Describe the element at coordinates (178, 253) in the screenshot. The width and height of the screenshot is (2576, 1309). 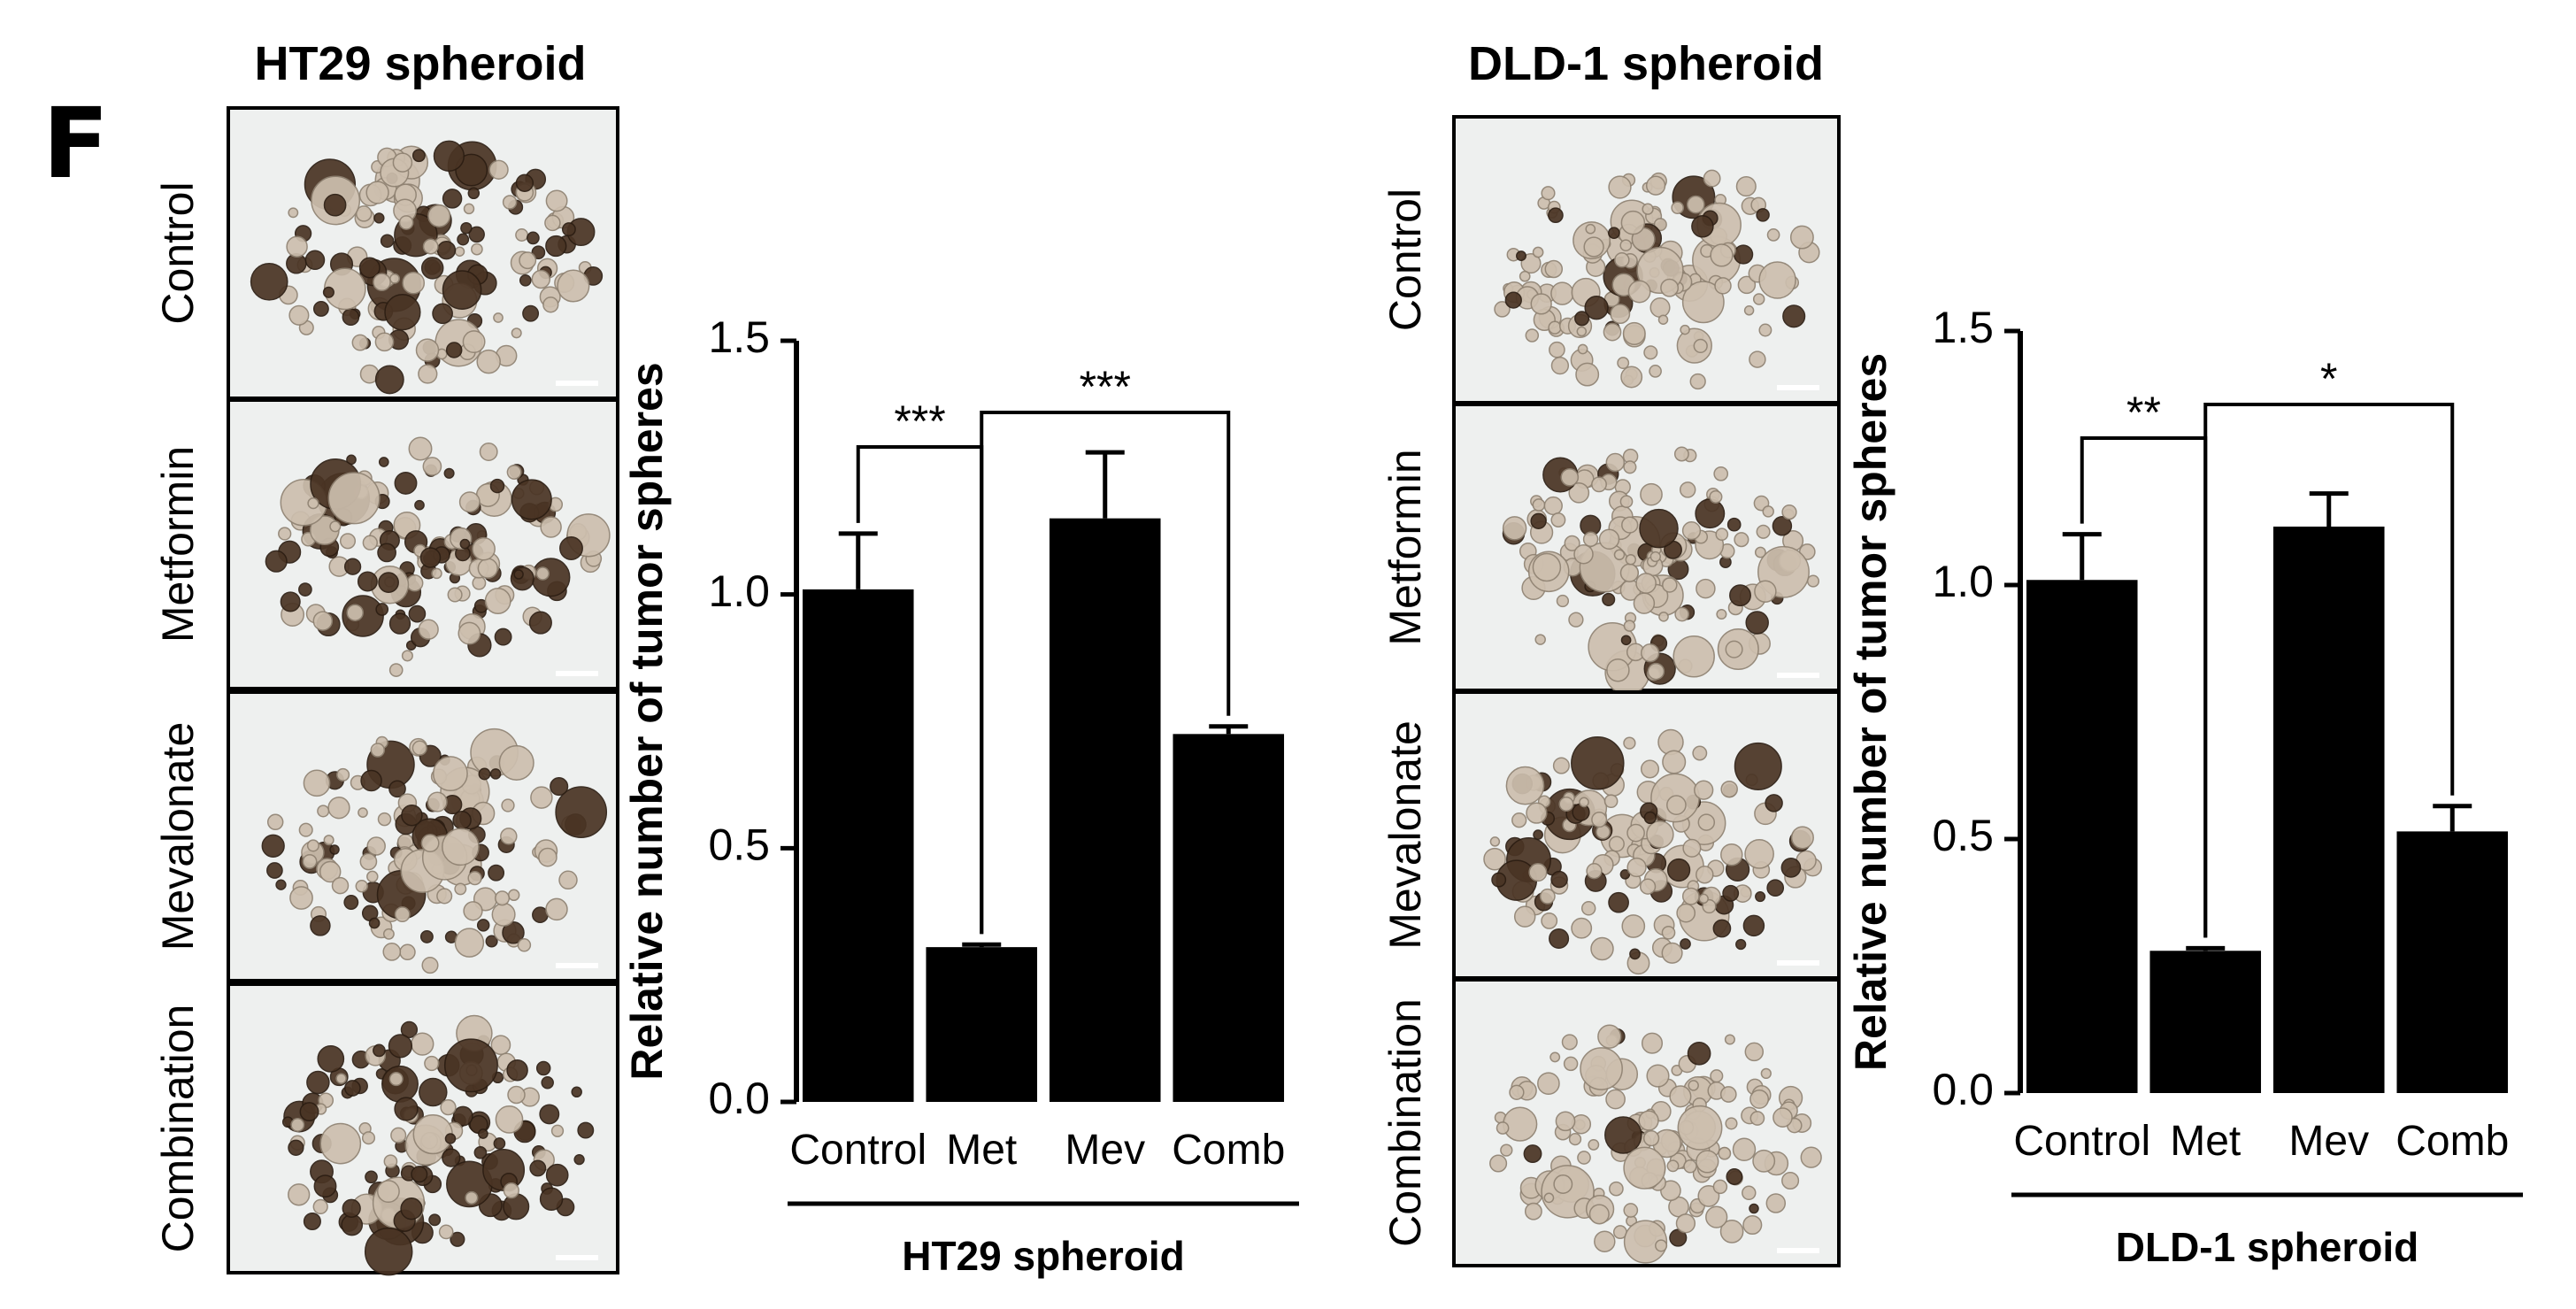
I see `row-label: Control` at that location.